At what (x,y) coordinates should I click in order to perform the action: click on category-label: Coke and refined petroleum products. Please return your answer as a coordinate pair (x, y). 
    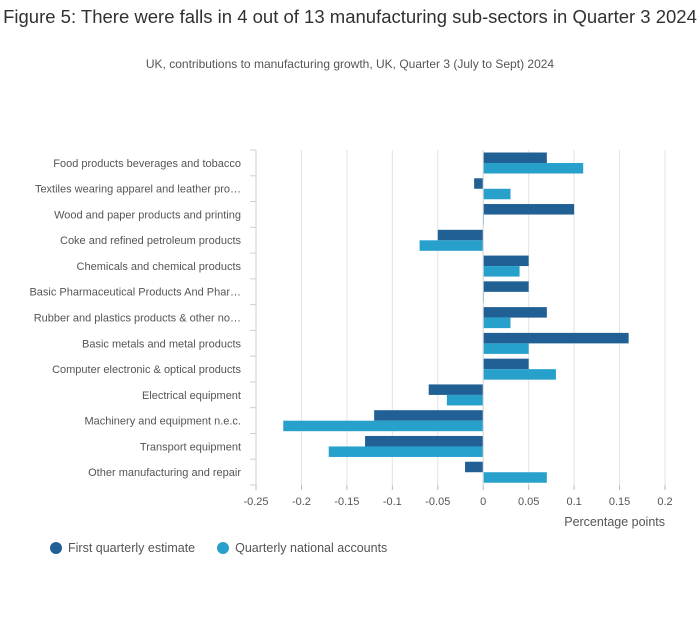
    Looking at the image, I should click on (150, 241).